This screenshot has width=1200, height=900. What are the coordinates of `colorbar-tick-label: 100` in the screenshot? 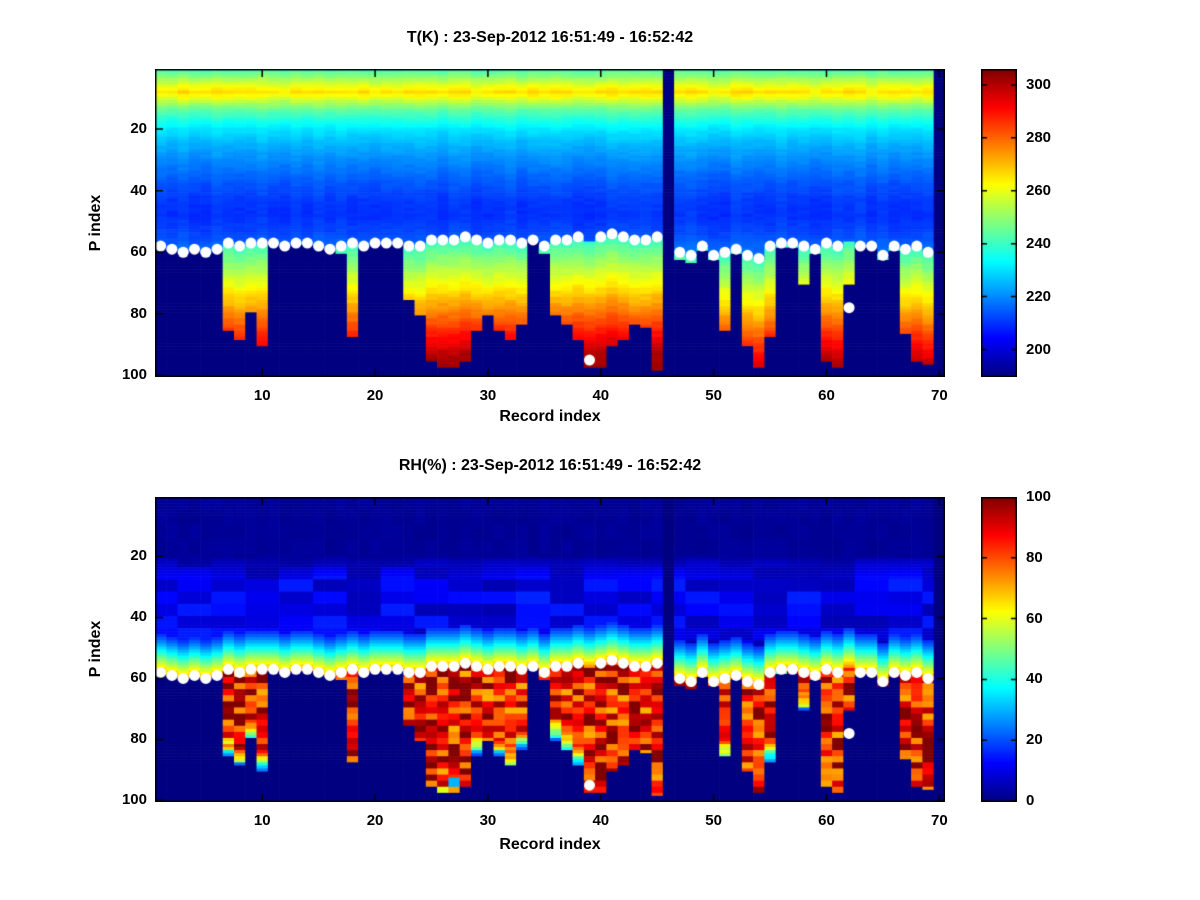 It's located at (1039, 496).